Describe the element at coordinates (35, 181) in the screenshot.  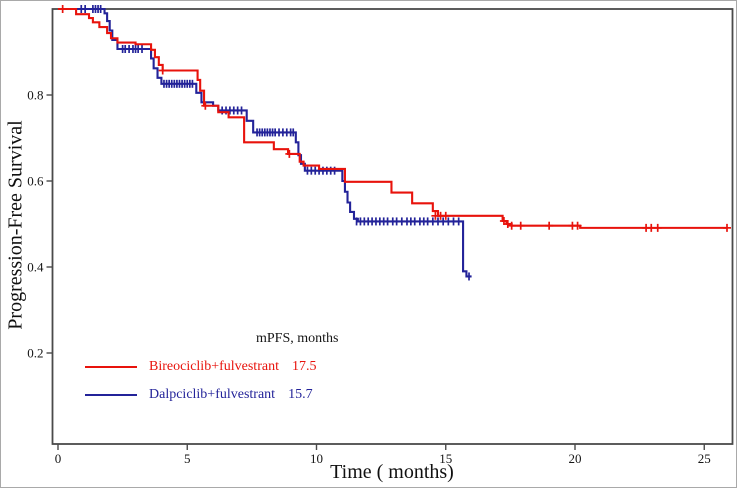
I see `y-tick-label: 0.6` at that location.